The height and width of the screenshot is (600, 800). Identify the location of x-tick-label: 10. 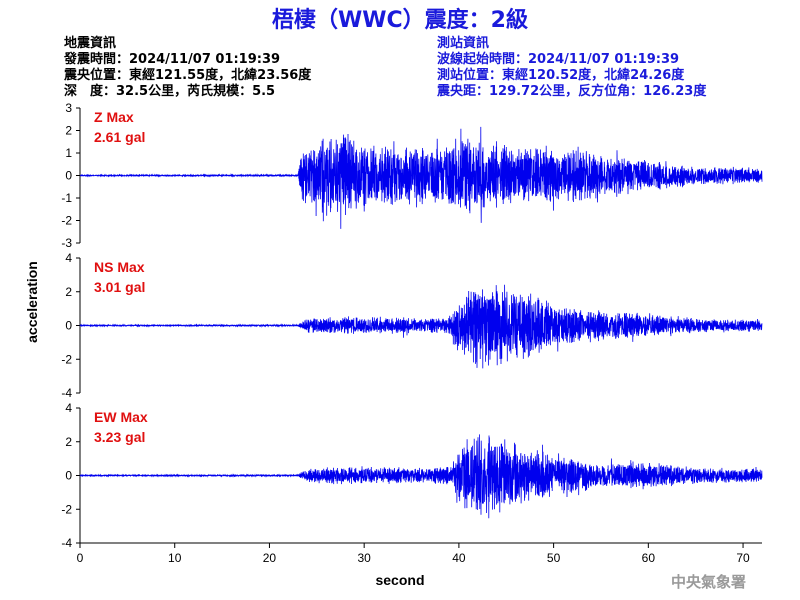
(175, 558).